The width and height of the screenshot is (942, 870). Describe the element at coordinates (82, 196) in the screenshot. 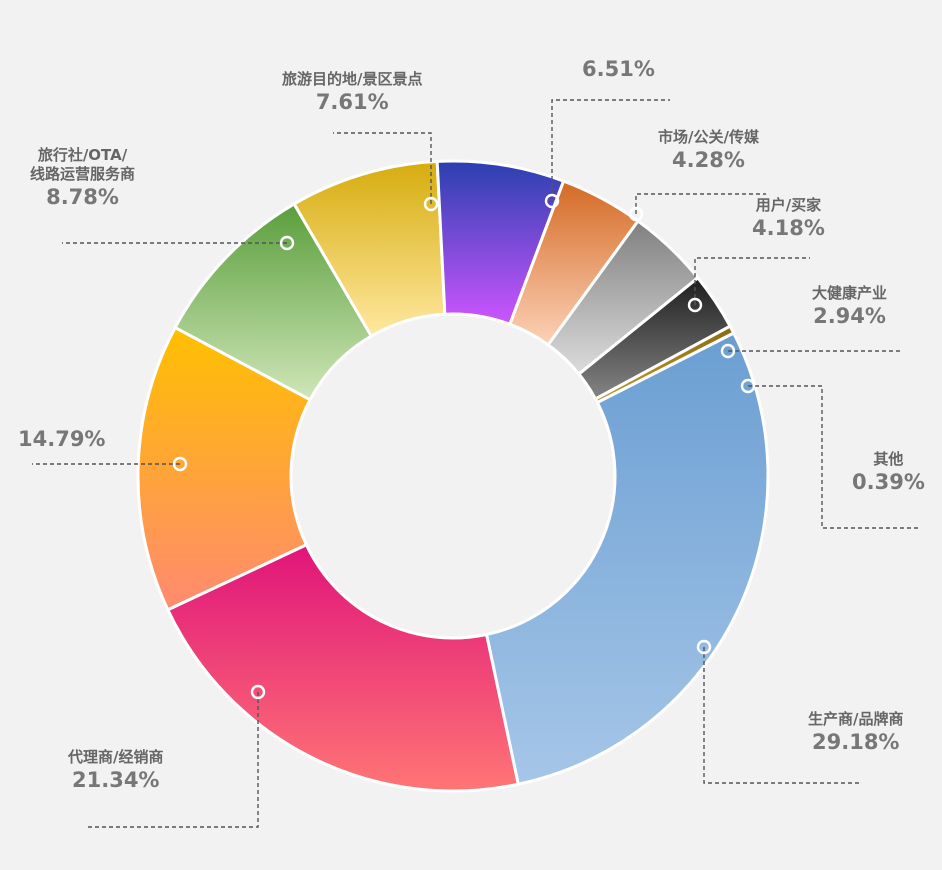

I see `label-travel-agency-value: 8.78%` at that location.